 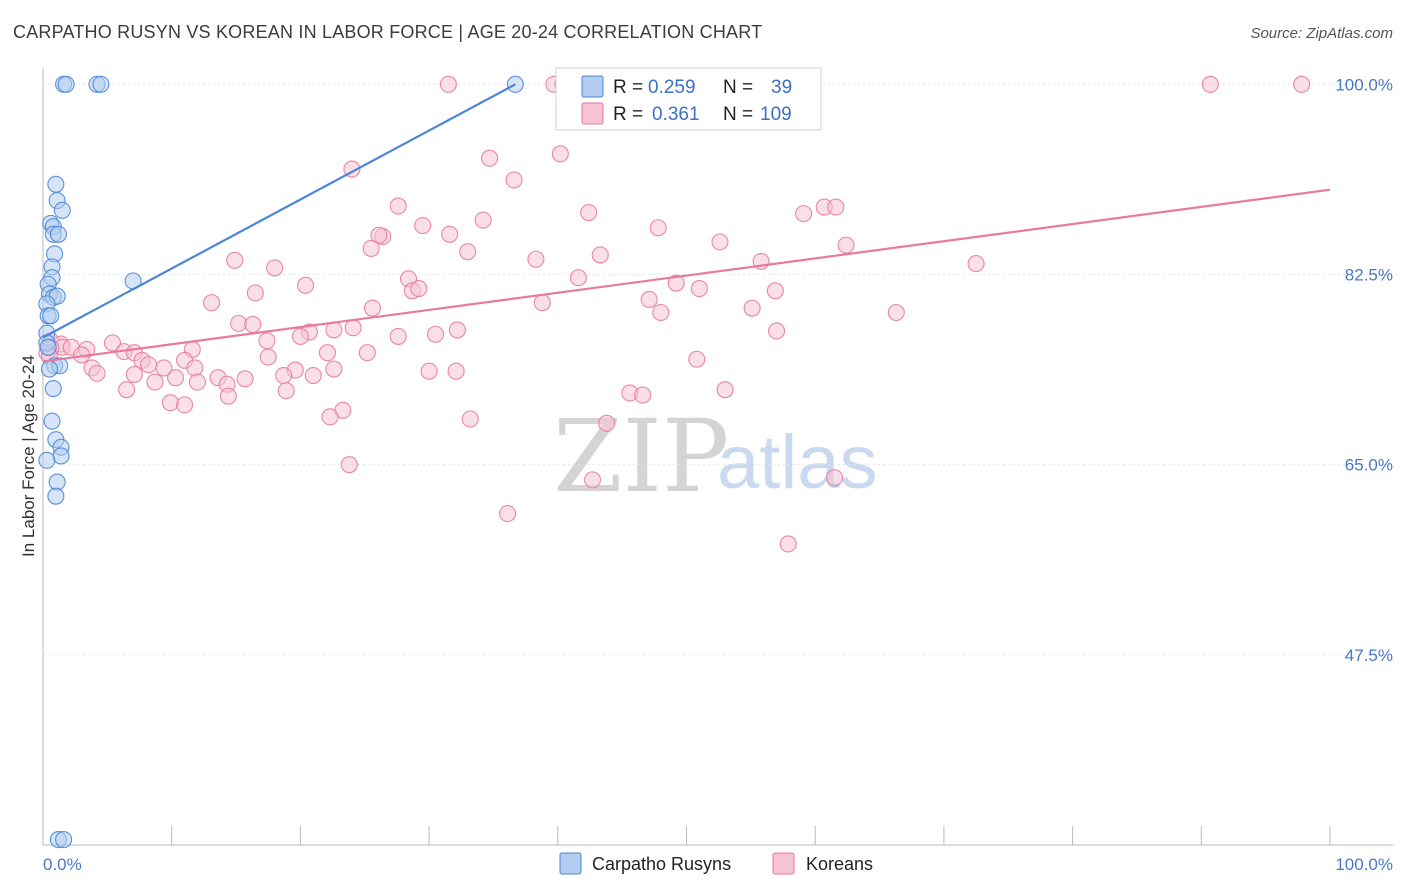 I want to click on y-tick-label: 65.0%, so click(x=1369, y=465).